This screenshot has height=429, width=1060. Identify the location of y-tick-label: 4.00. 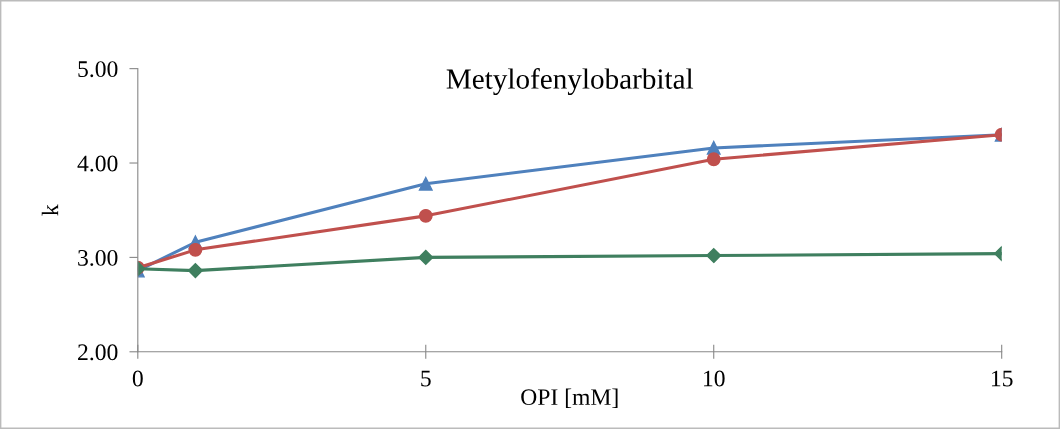
(97, 163).